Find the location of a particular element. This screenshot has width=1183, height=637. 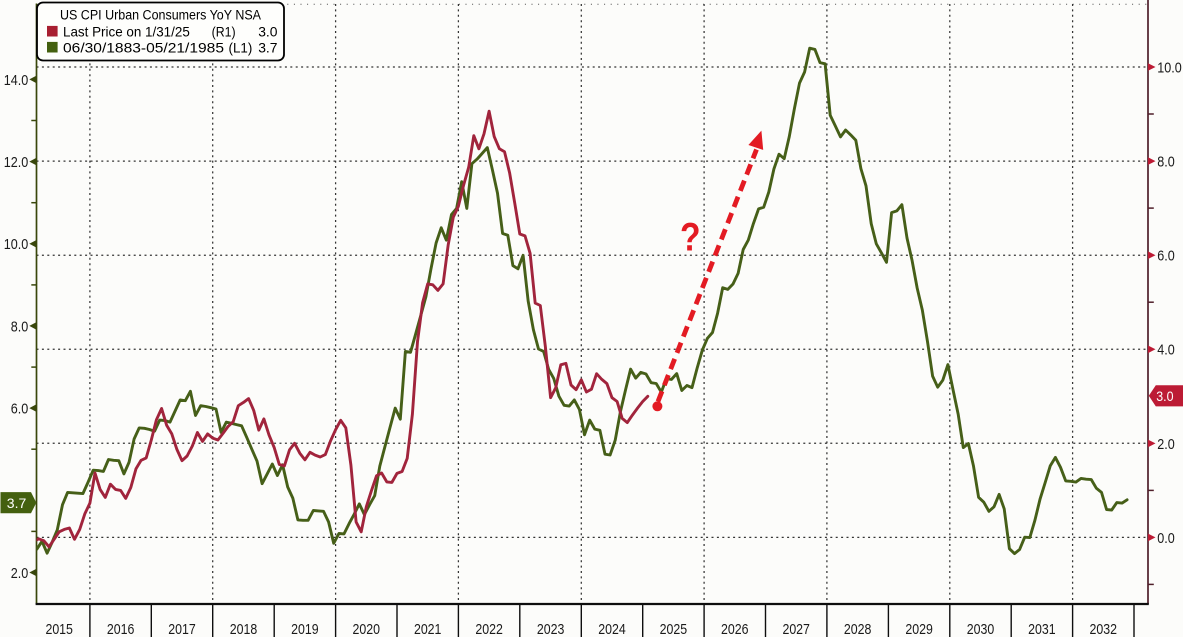

svg-text: (R1) is located at coordinates (224, 32).